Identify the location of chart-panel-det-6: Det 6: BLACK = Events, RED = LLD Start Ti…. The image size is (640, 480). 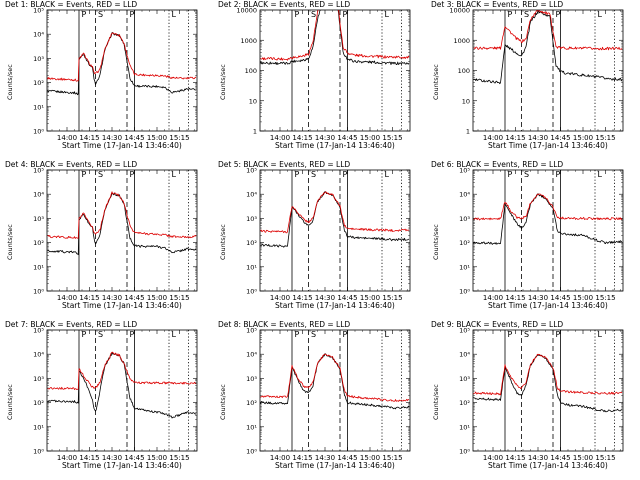
(532, 240).